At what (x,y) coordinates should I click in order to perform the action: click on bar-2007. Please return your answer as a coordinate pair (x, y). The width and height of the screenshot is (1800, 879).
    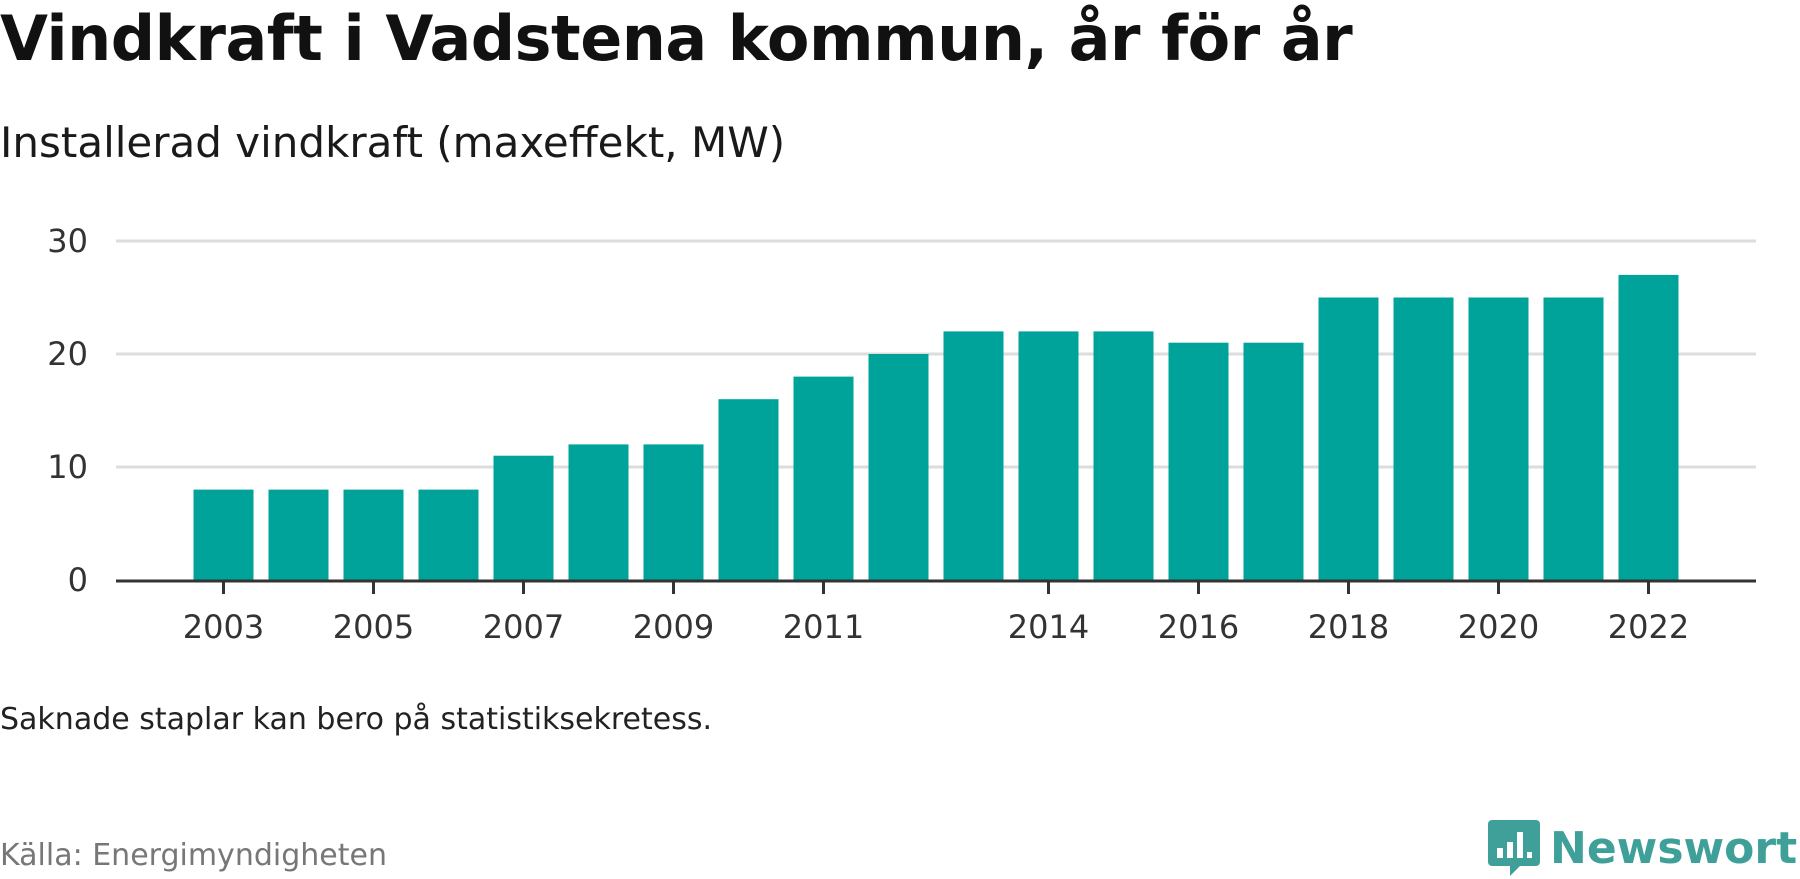
    Looking at the image, I should click on (523, 517).